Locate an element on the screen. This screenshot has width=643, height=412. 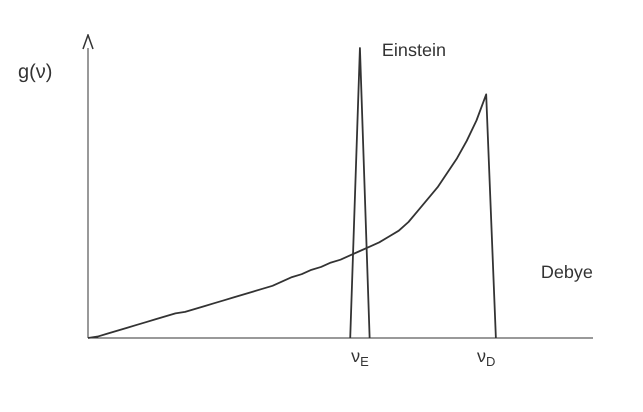
y-axis-title: g(ν) is located at coordinates (35, 72).